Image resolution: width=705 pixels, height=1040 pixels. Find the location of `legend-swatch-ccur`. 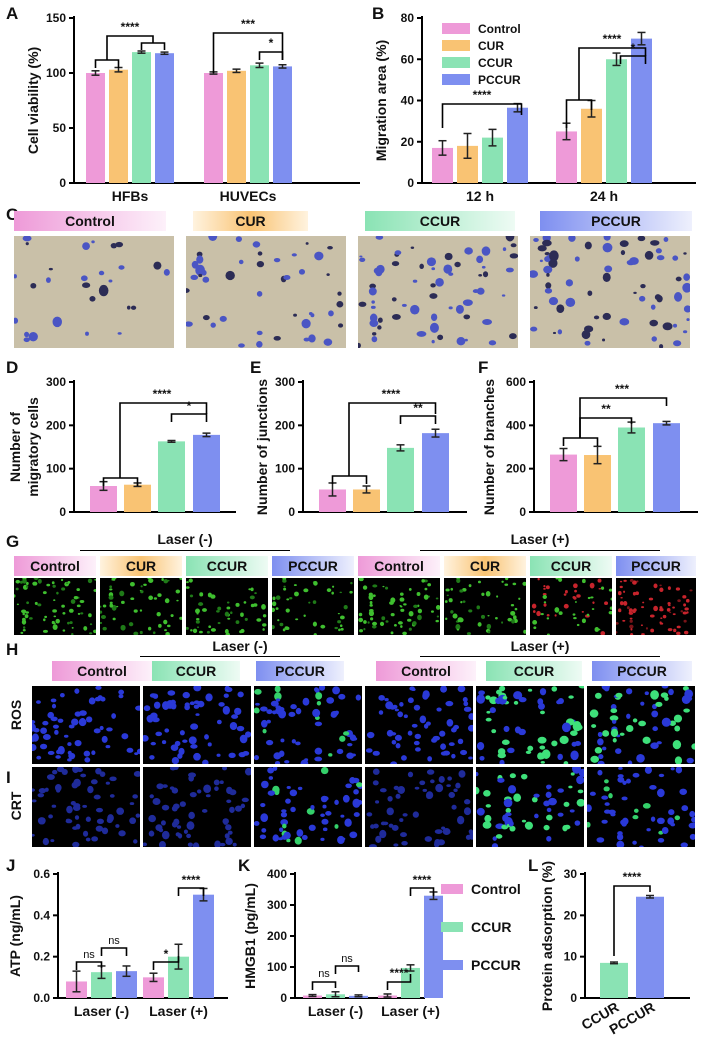

legend-swatch-ccur is located at coordinates (452, 927).